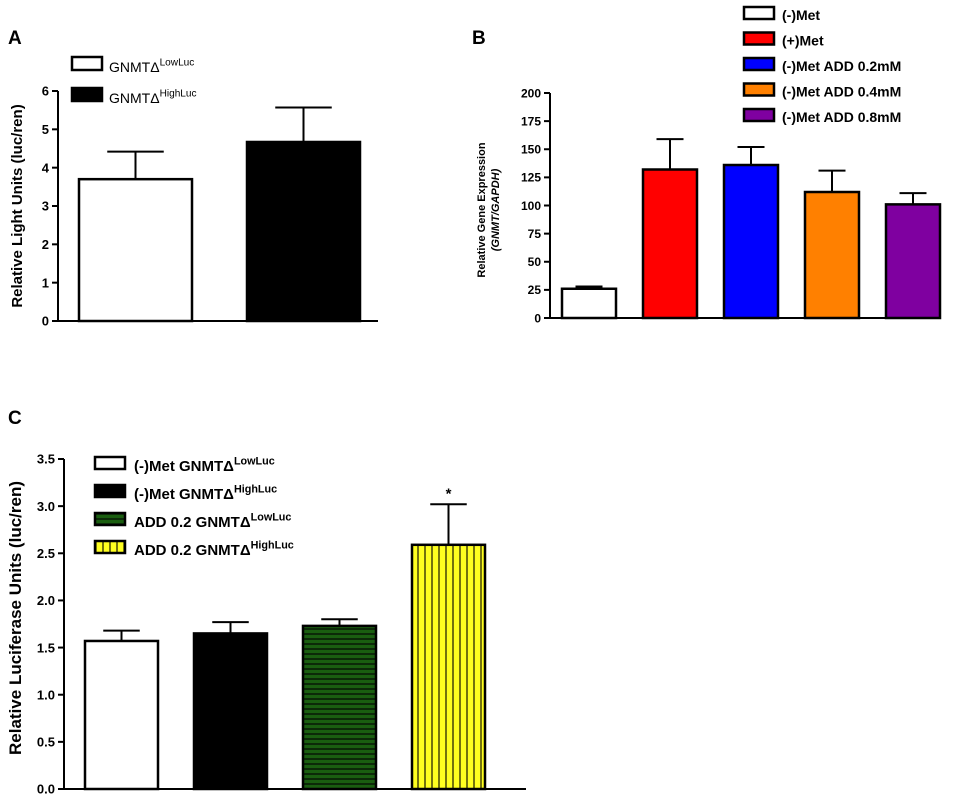  What do you see at coordinates (801, 15) in the screenshot?
I see `legend-label: (-)Met` at bounding box center [801, 15].